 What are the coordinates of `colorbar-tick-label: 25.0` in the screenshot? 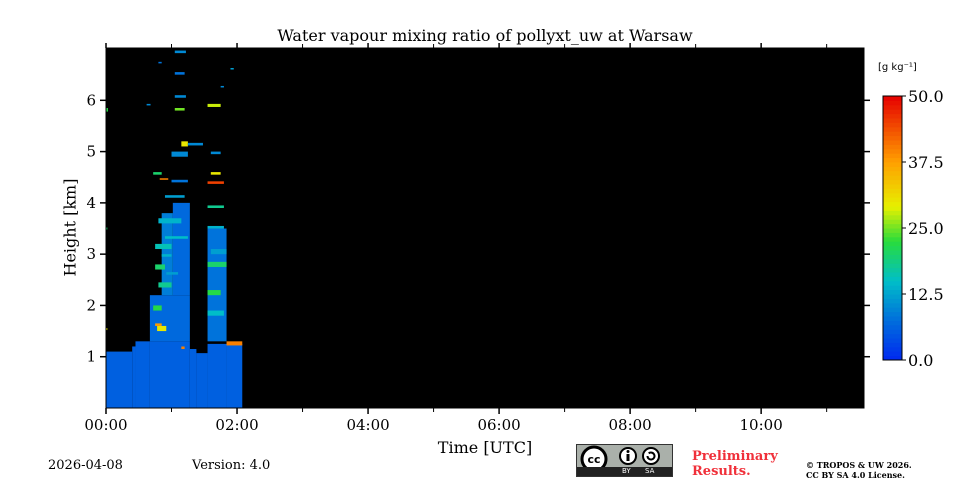 It's located at (926, 228).